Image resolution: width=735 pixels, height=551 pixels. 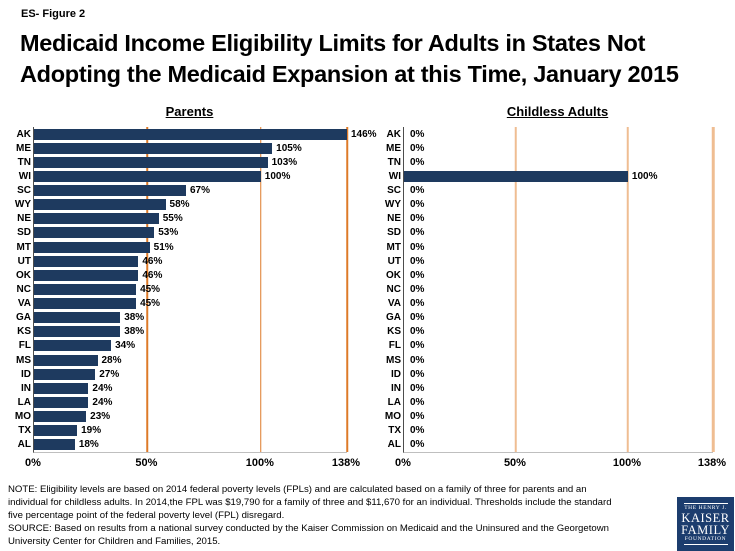 What do you see at coordinates (417, 402) in the screenshot?
I see `value-label-la: 0%` at bounding box center [417, 402].